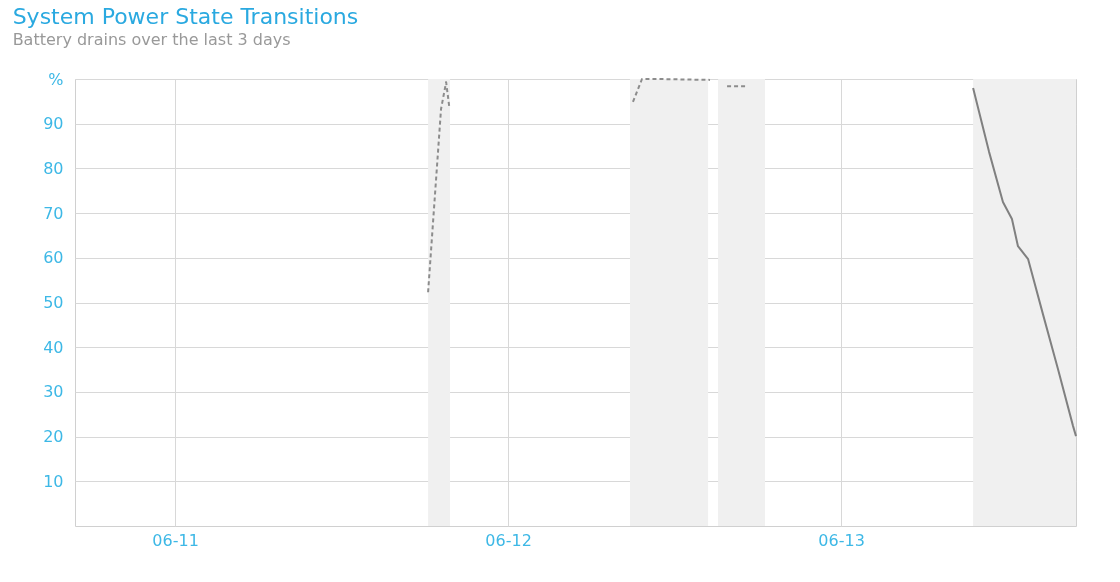 The width and height of the screenshot is (1120, 582). I want to click on chart-title: System Power State Transitions, so click(185, 16).